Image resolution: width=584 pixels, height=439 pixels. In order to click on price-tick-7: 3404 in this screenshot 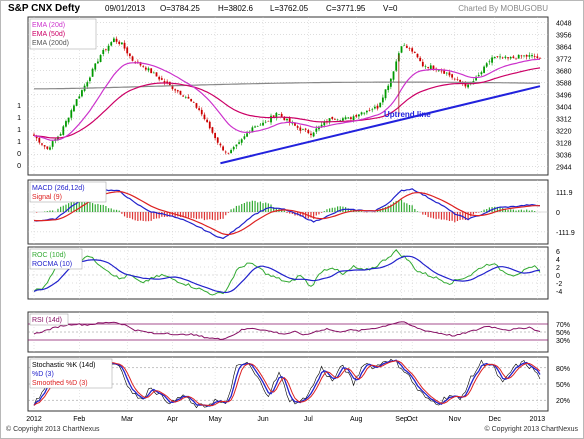, I will do `click(564, 108)`.